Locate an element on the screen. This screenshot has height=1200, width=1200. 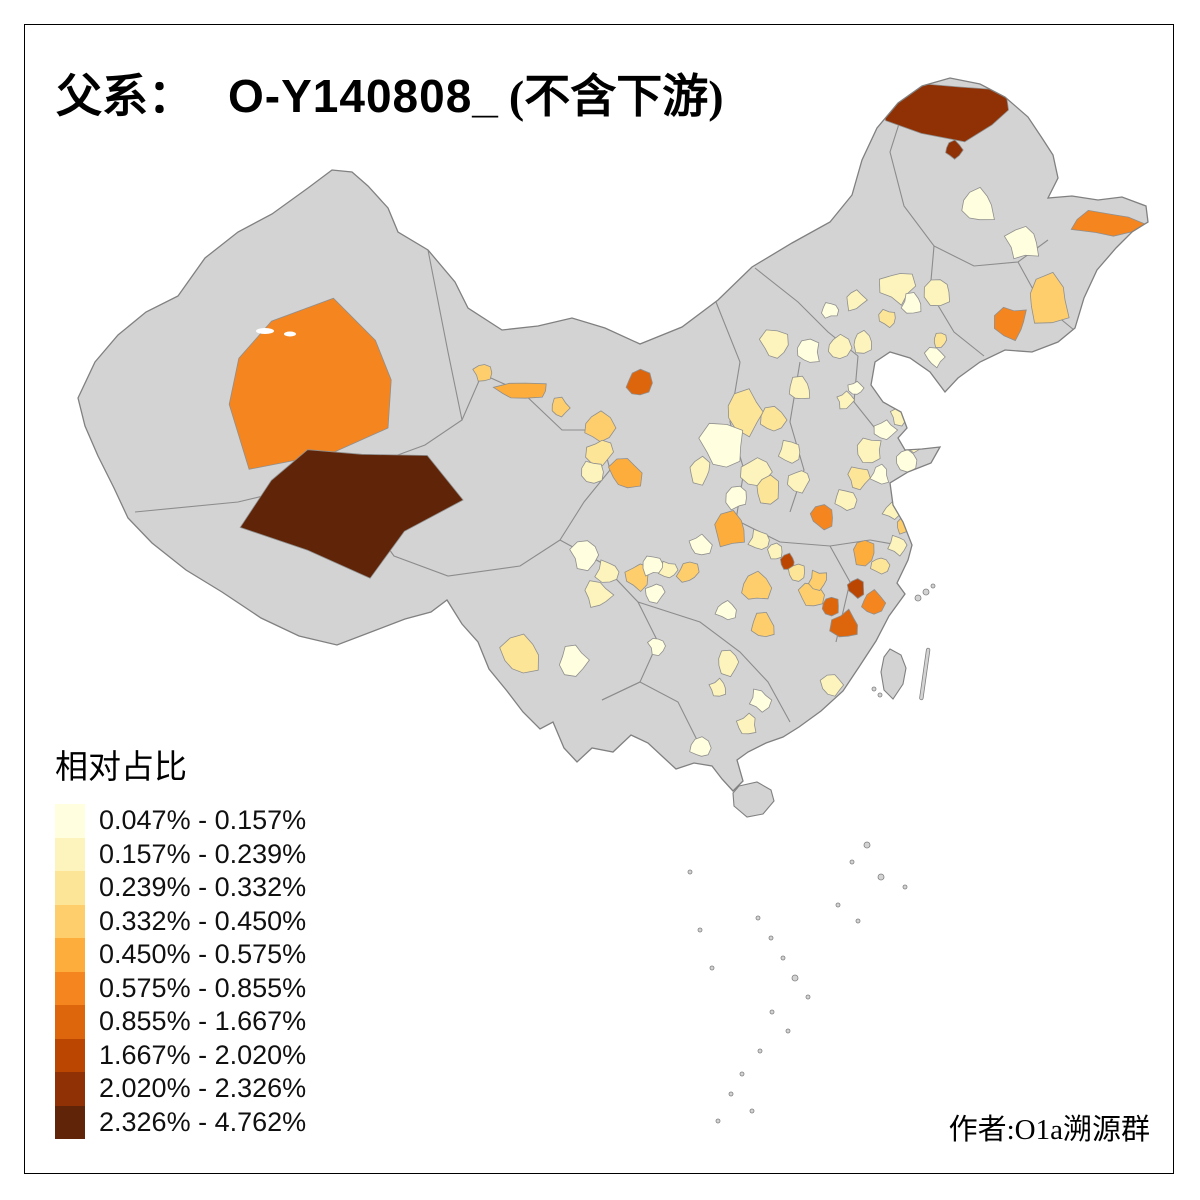
page-title: 父系： O-Y140808_ (不含下游) is located at coordinates (390, 93).